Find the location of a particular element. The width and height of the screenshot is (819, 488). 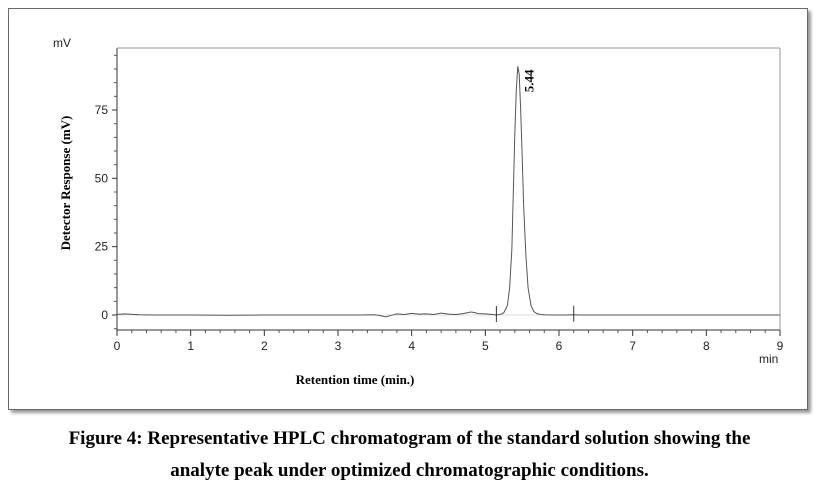

x-axis-unit: min is located at coordinates (768, 359).